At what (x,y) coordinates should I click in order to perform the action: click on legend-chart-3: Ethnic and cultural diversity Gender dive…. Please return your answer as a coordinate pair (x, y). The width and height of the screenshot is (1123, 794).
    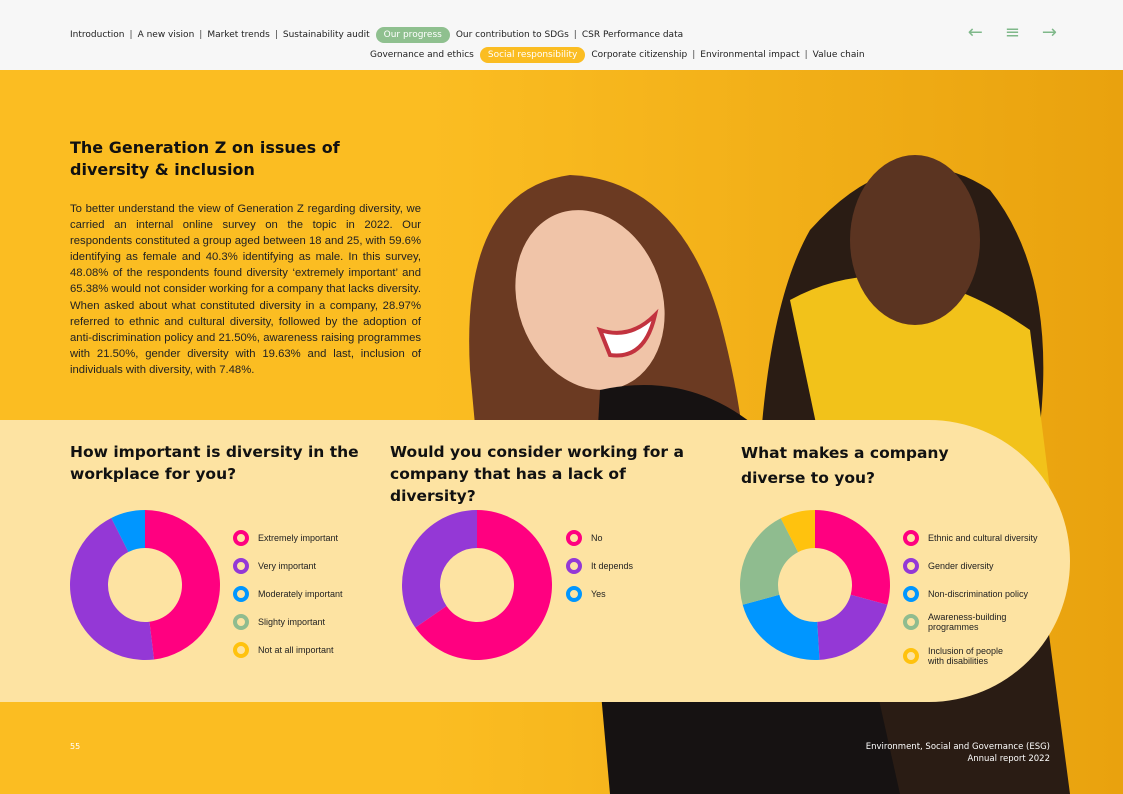
    Looking at the image, I should click on (978, 597).